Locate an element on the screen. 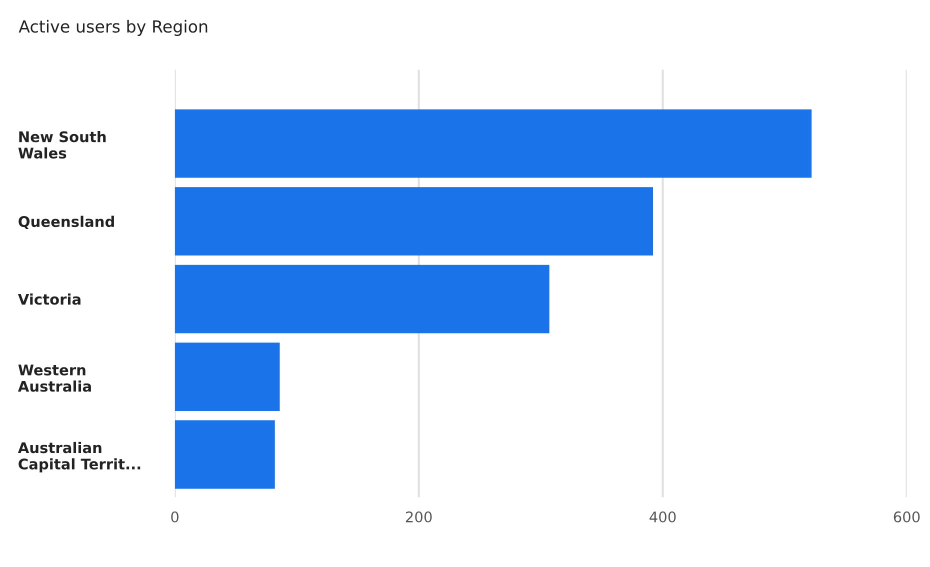 Image resolution: width=930 pixels, height=567 pixels. y-tick-label: New South Wales is located at coordinates (62, 144).